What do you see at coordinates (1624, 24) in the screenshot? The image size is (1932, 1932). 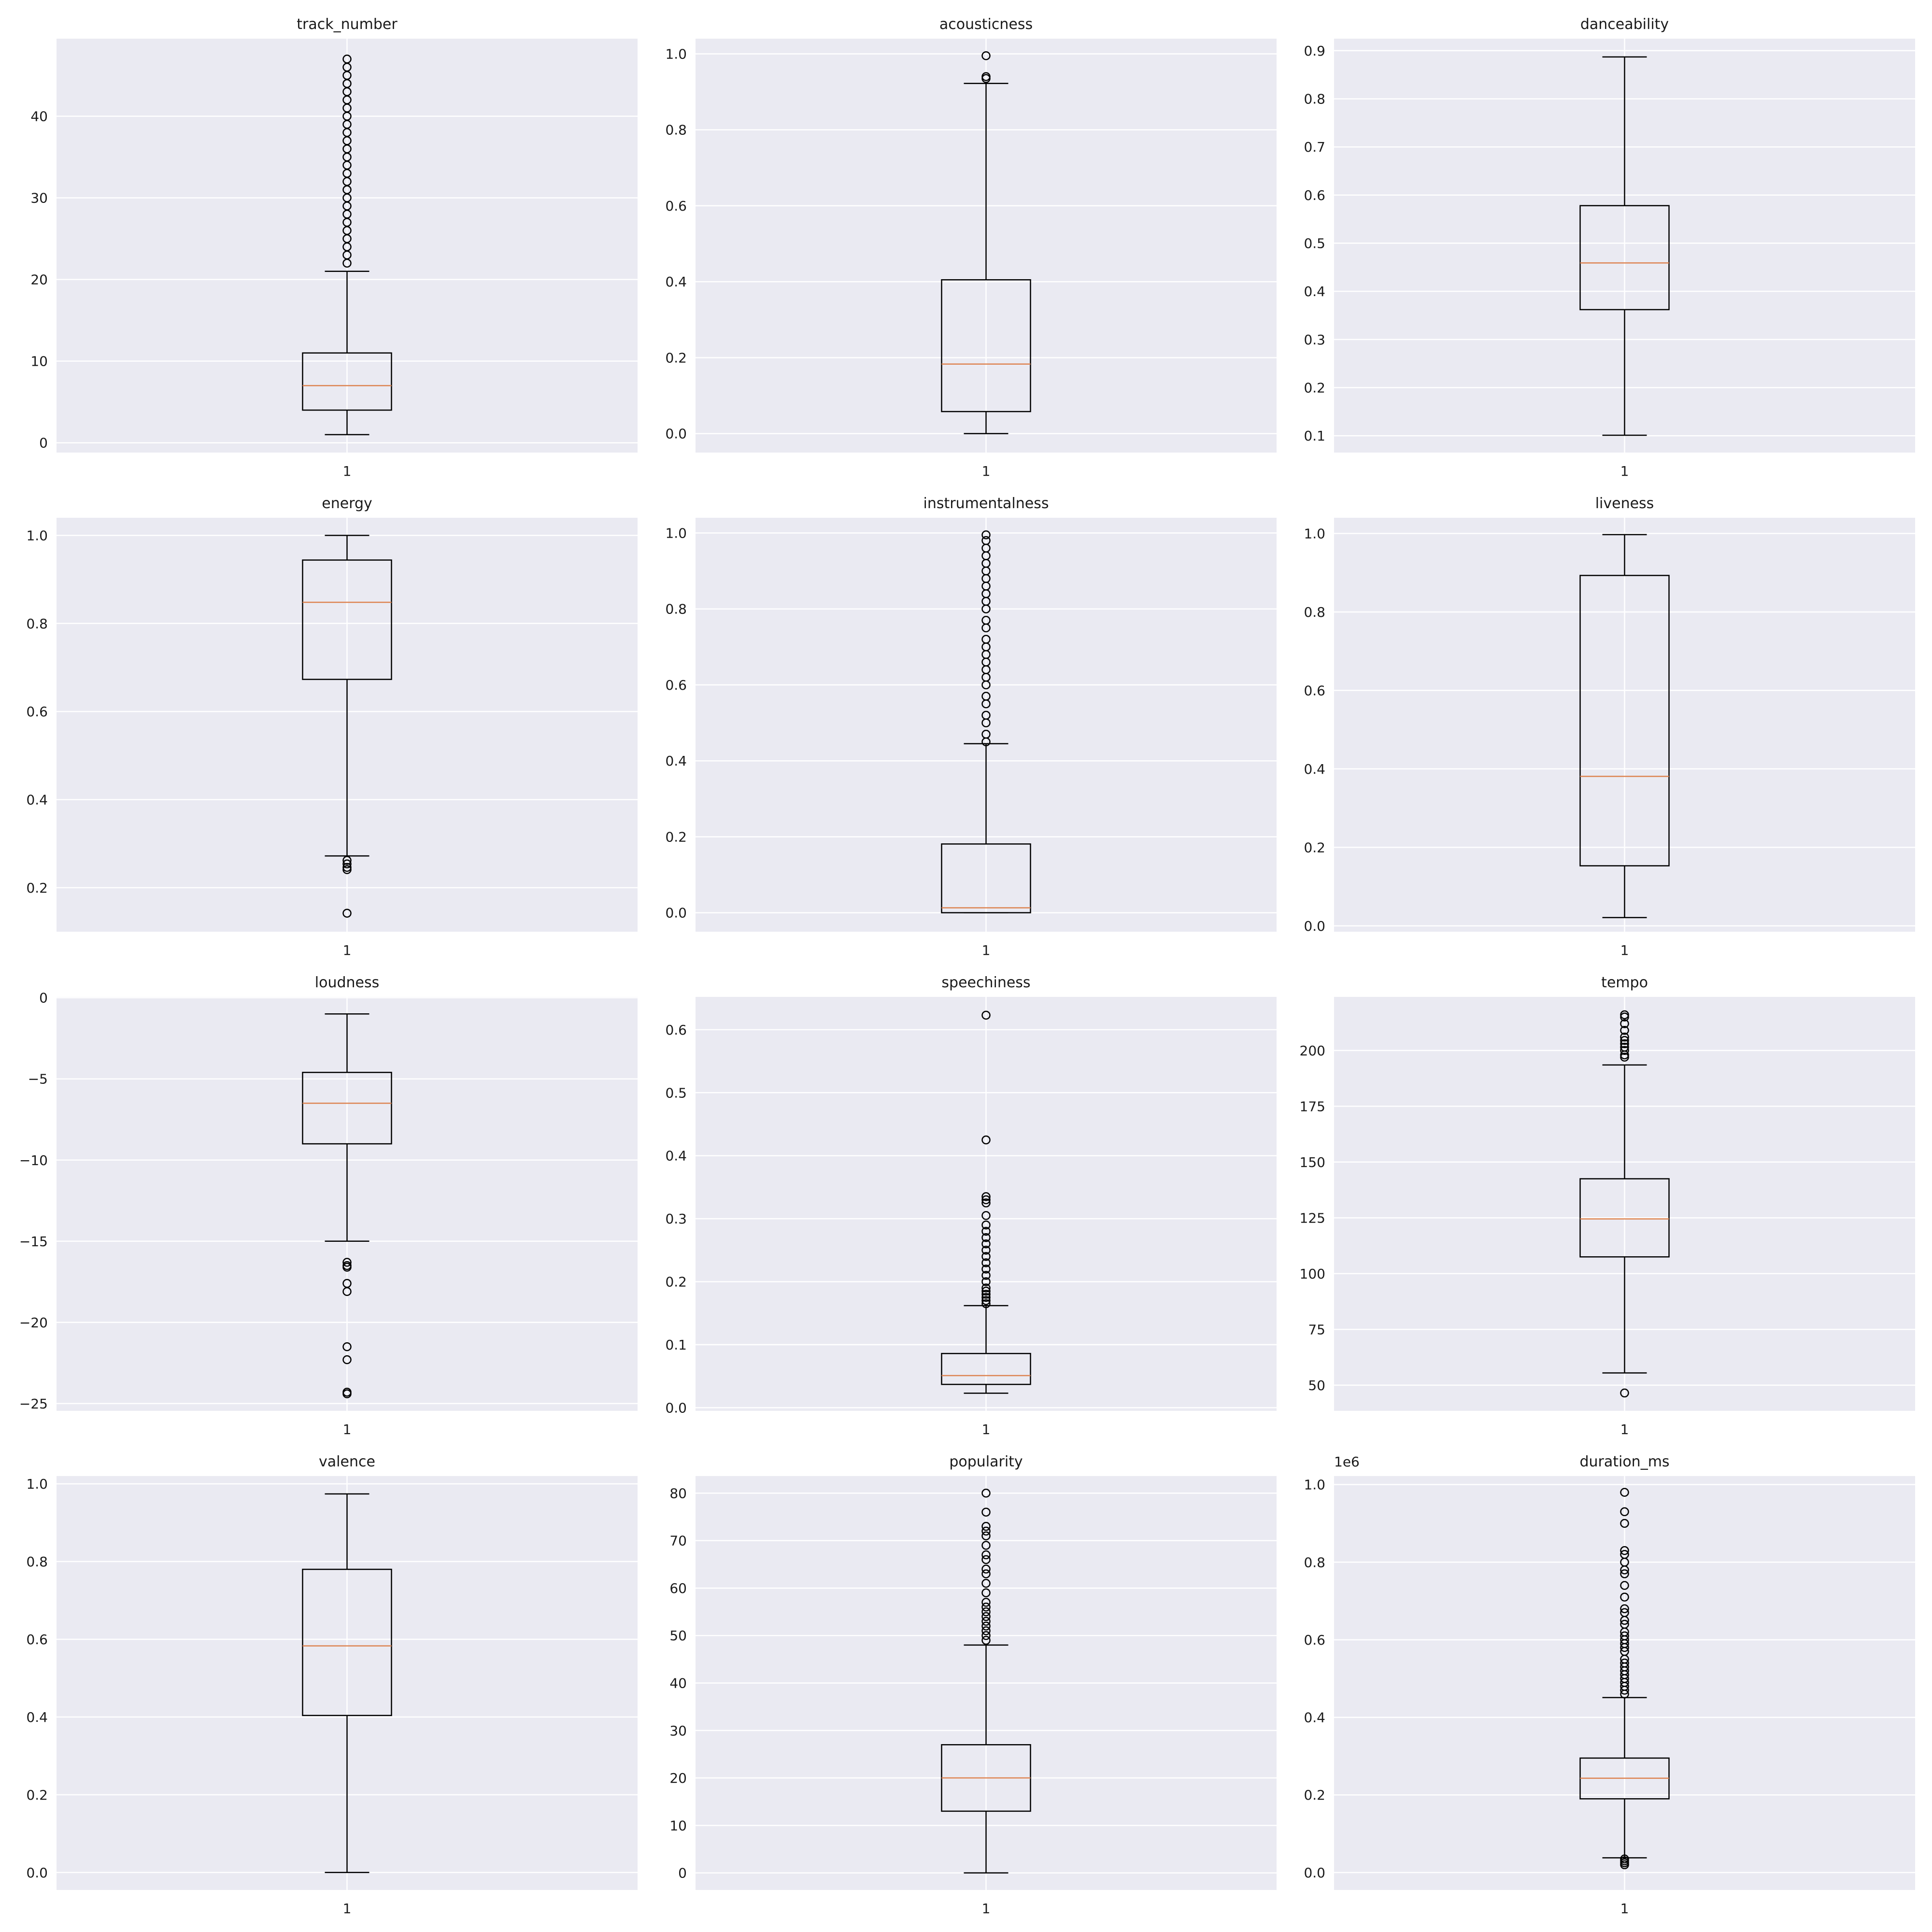 I see `panel-title: danceability` at bounding box center [1624, 24].